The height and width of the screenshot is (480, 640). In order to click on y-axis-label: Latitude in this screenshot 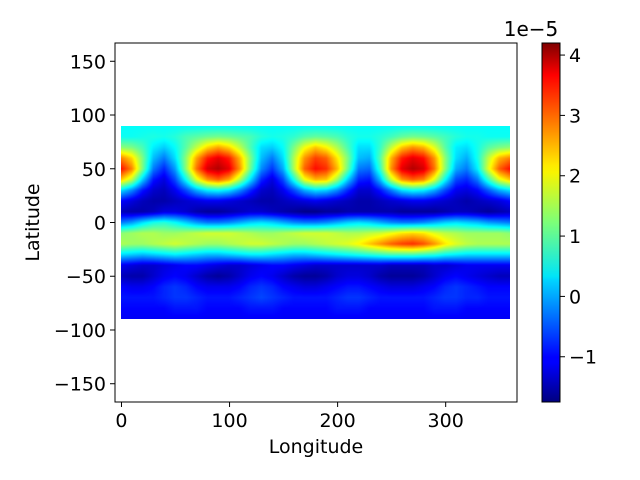, I will do `click(33, 222)`.